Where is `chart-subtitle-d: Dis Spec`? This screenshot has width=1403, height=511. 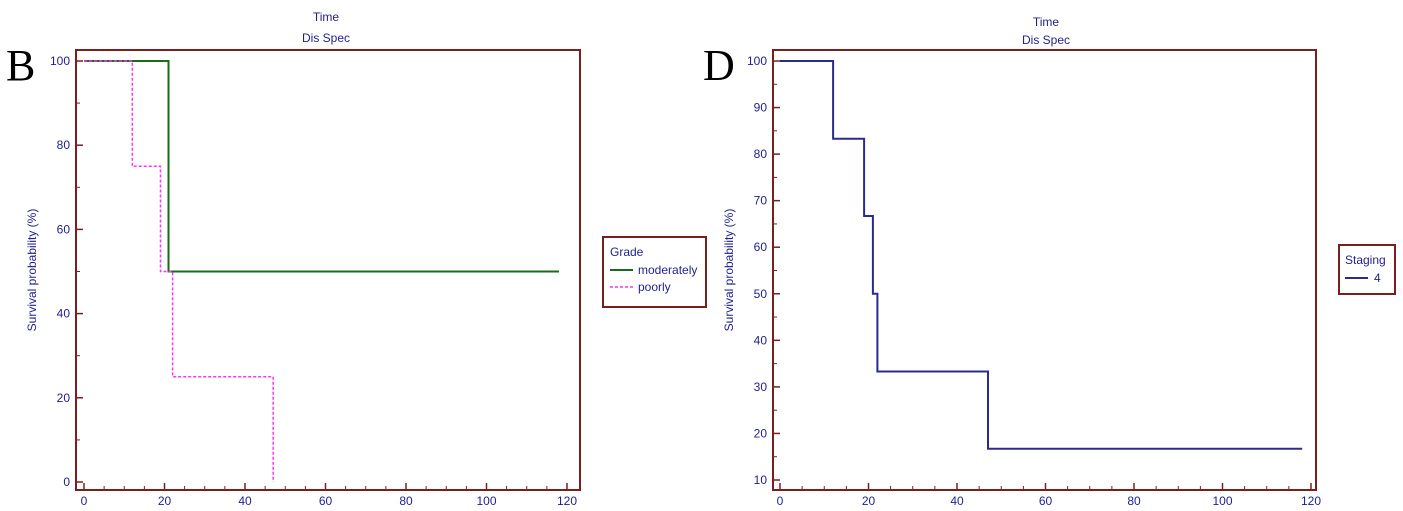
chart-subtitle-d: Dis Spec is located at coordinates (1046, 40).